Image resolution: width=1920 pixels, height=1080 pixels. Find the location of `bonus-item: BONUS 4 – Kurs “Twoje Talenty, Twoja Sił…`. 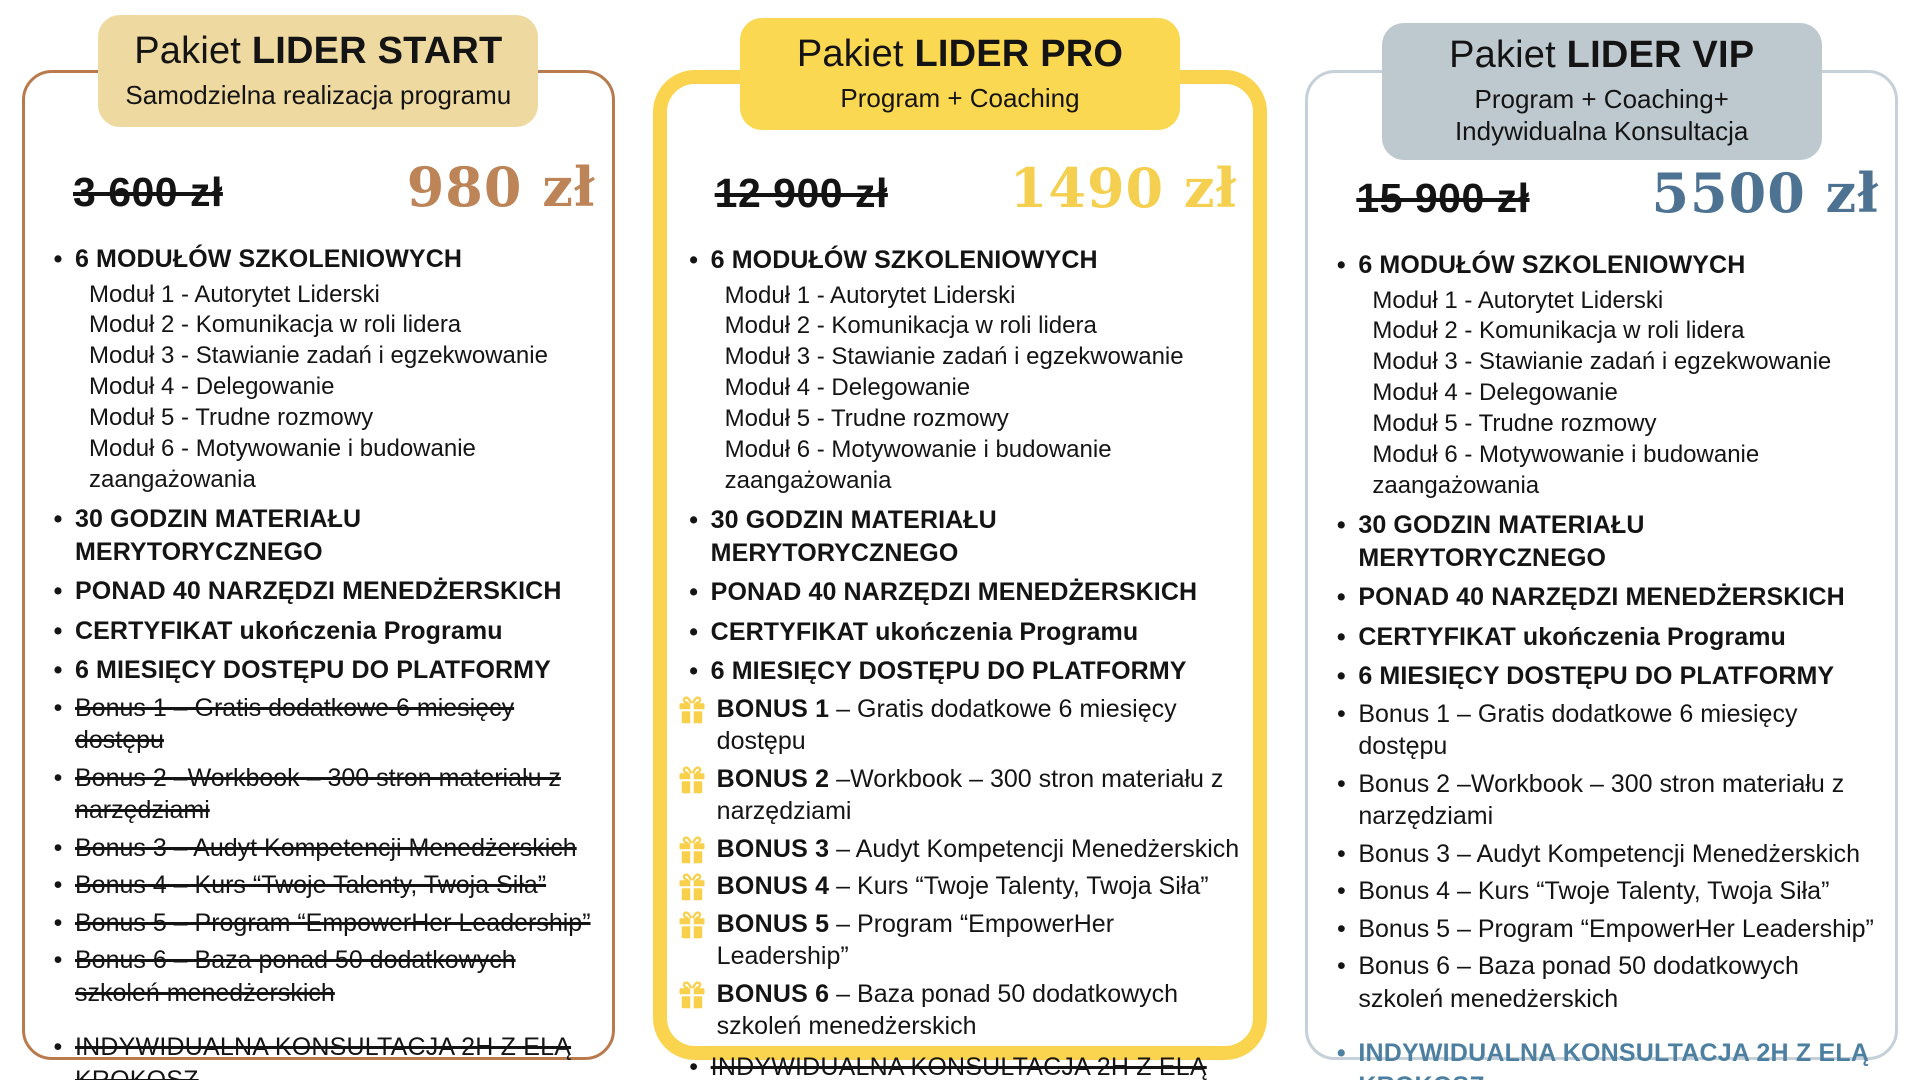

bonus-item: BONUS 4 – Kurs “Twoje Talenty, Twoja Sił… is located at coordinates (961, 886).